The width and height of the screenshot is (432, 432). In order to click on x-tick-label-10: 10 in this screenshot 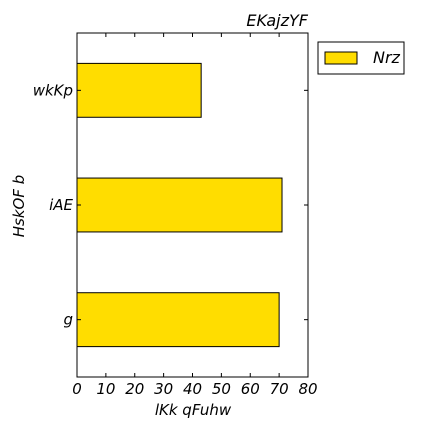, I will do `click(105, 389)`.